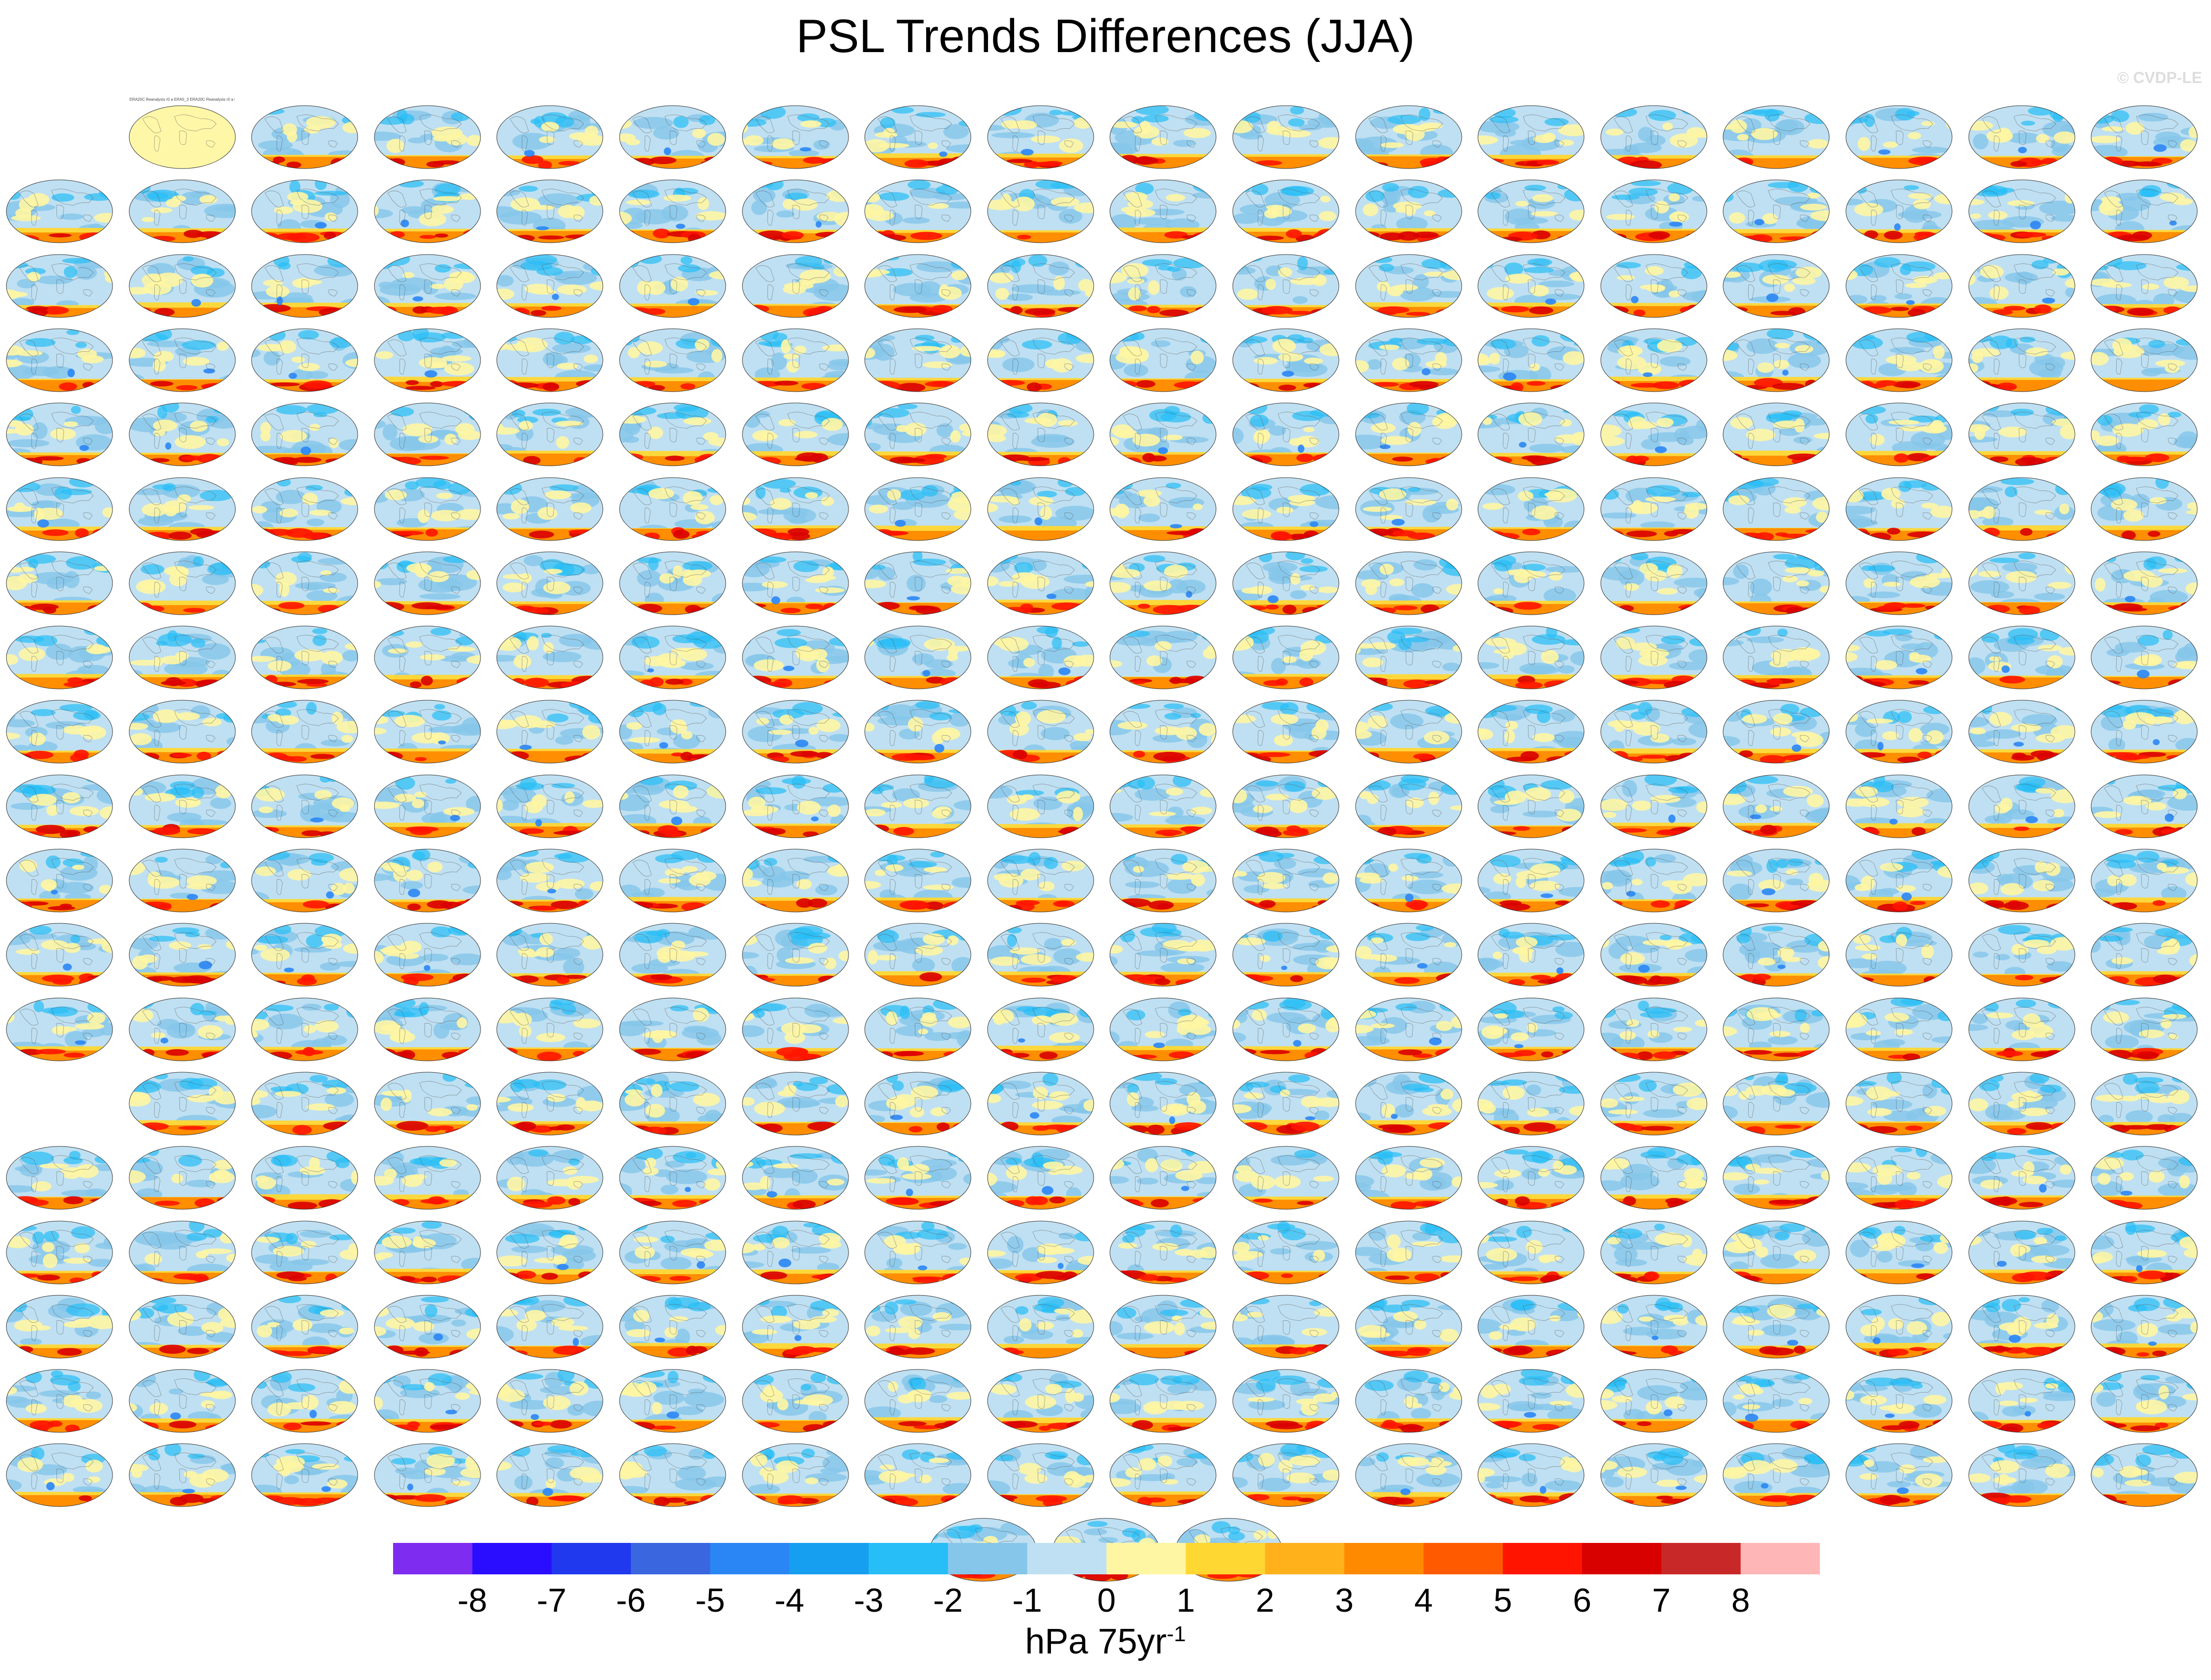 Image resolution: width=2211 pixels, height=1680 pixels. Describe the element at coordinates (1582, 1600) in the screenshot. I see `colorbar-tick-label: 6` at that location.